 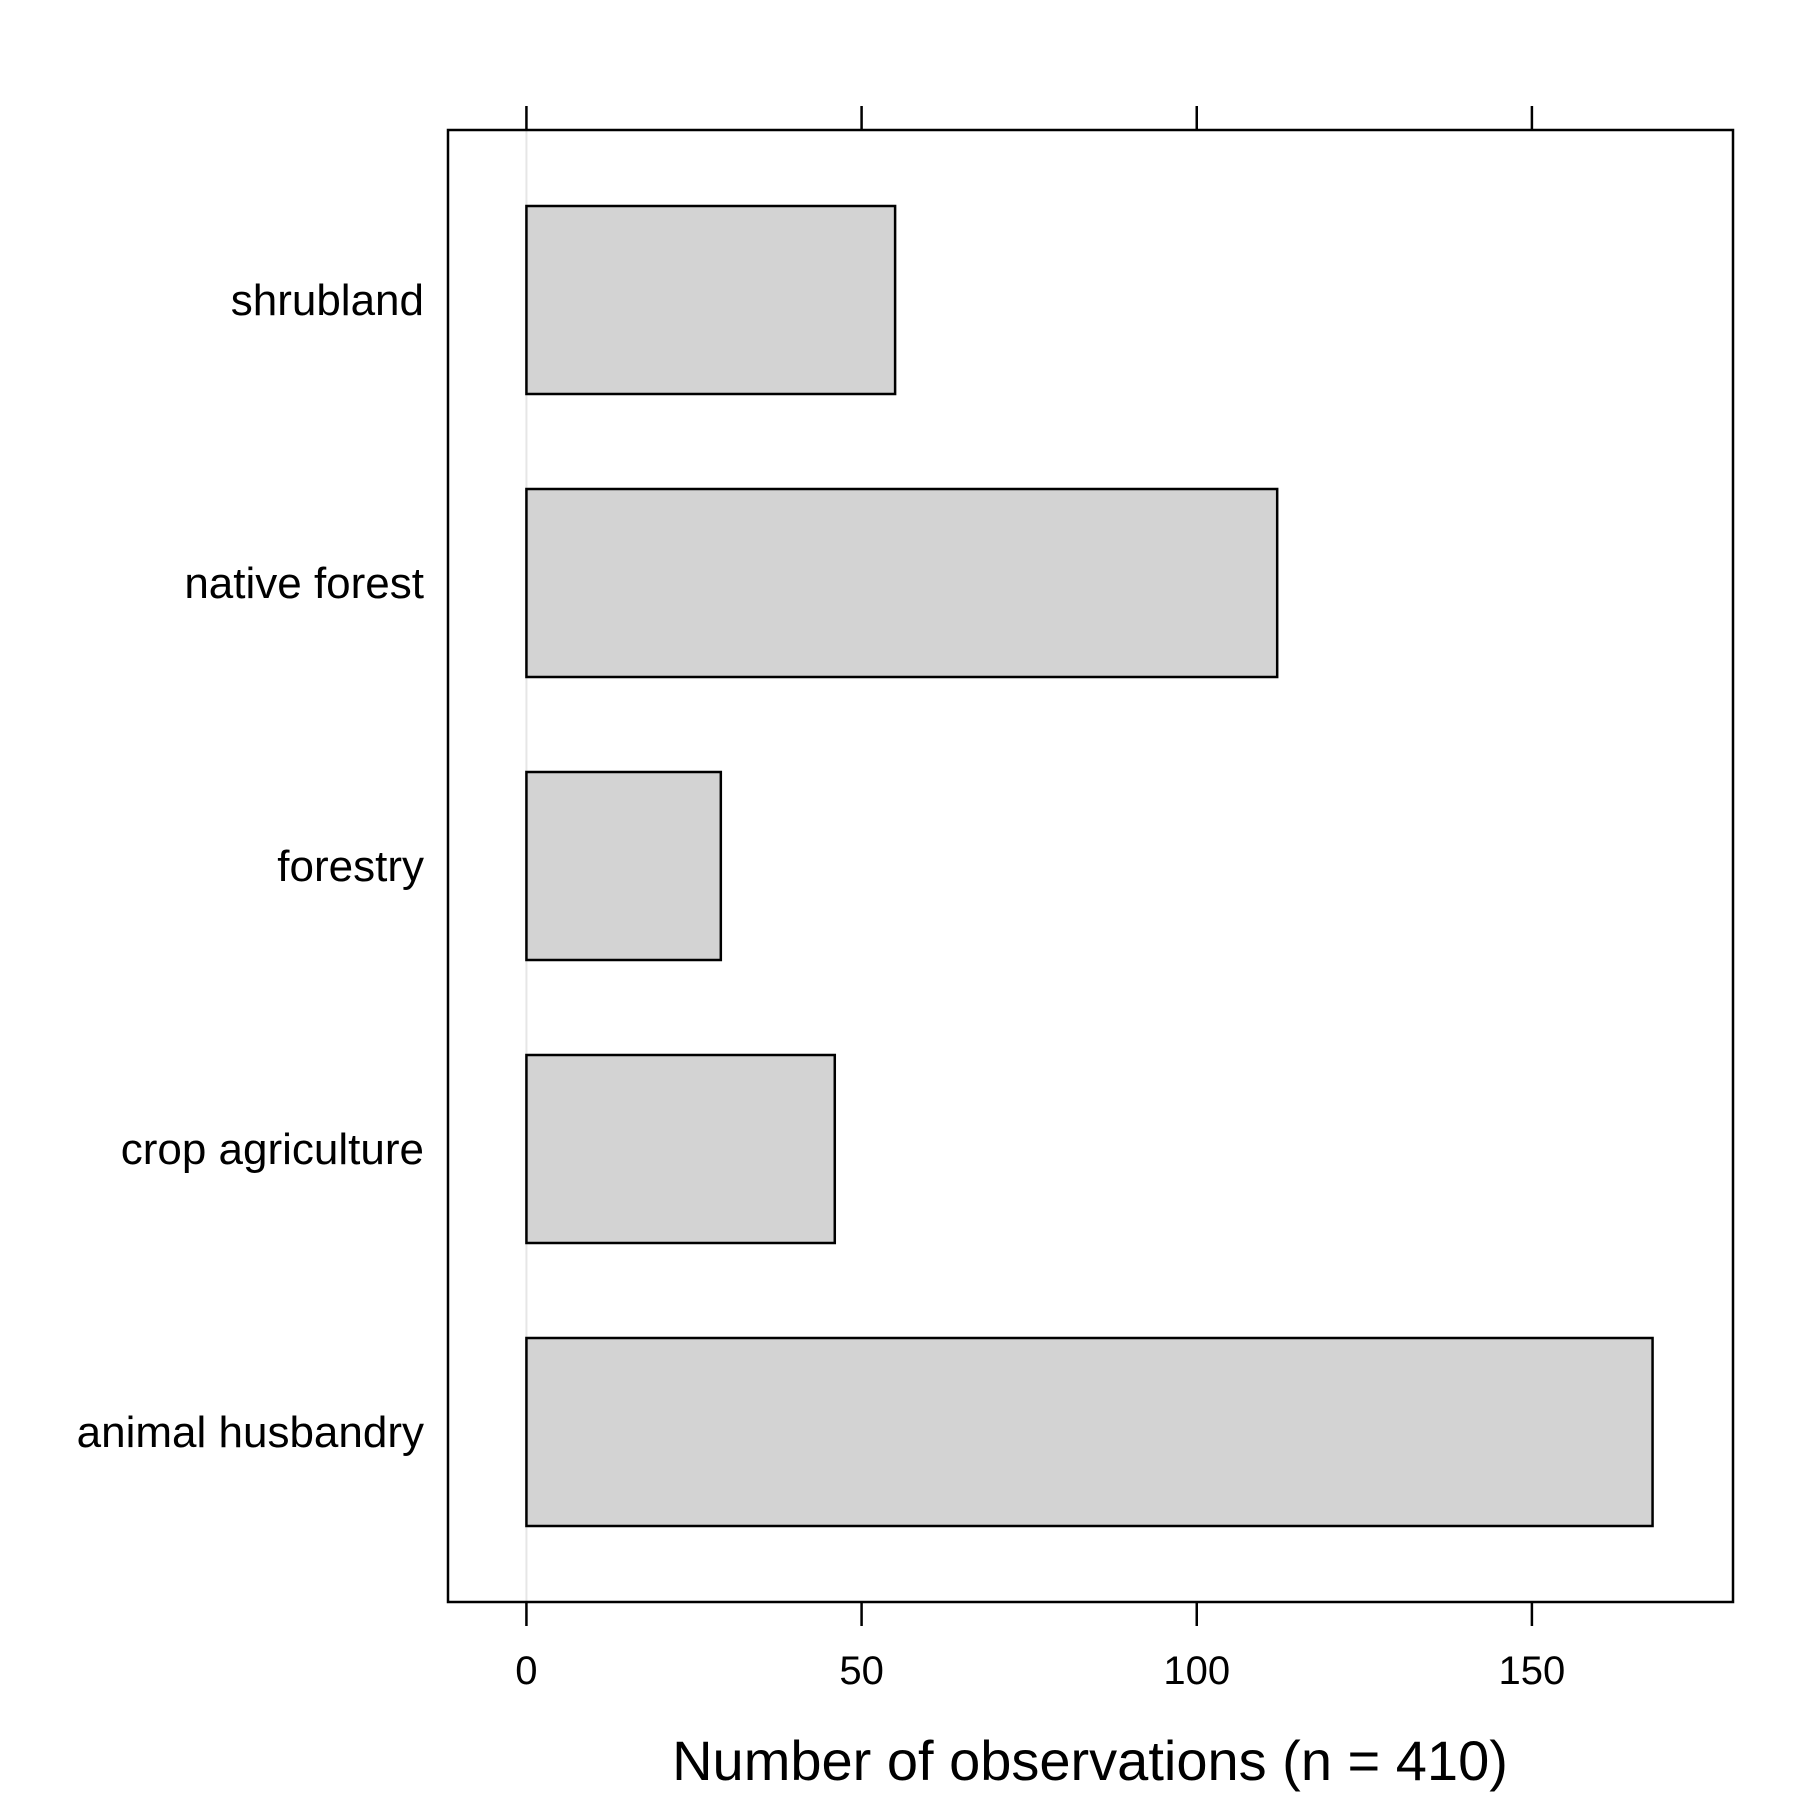 What do you see at coordinates (304, 583) in the screenshot?
I see `category-label-native-forest: native forest` at bounding box center [304, 583].